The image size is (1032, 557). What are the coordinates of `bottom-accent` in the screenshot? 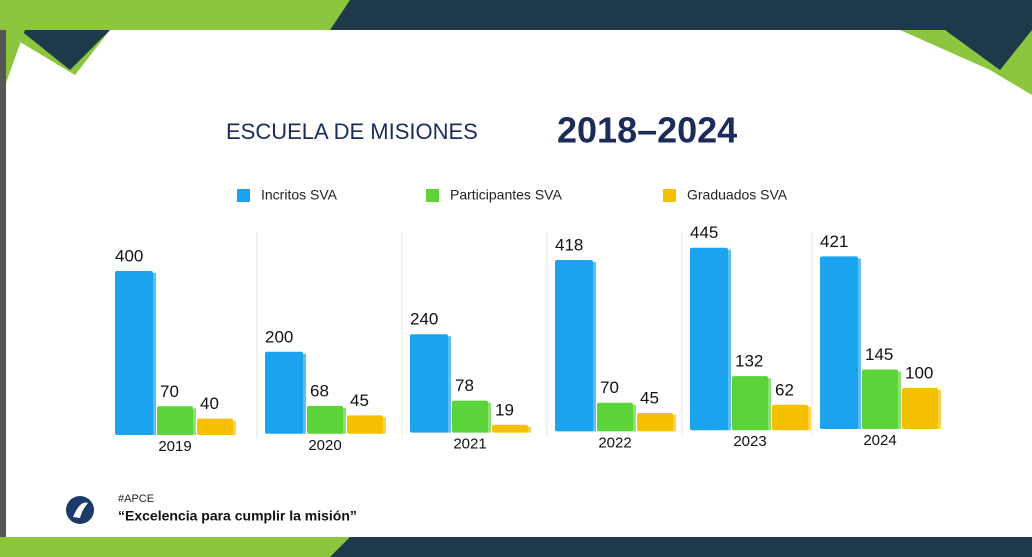 It's located at (175, 547).